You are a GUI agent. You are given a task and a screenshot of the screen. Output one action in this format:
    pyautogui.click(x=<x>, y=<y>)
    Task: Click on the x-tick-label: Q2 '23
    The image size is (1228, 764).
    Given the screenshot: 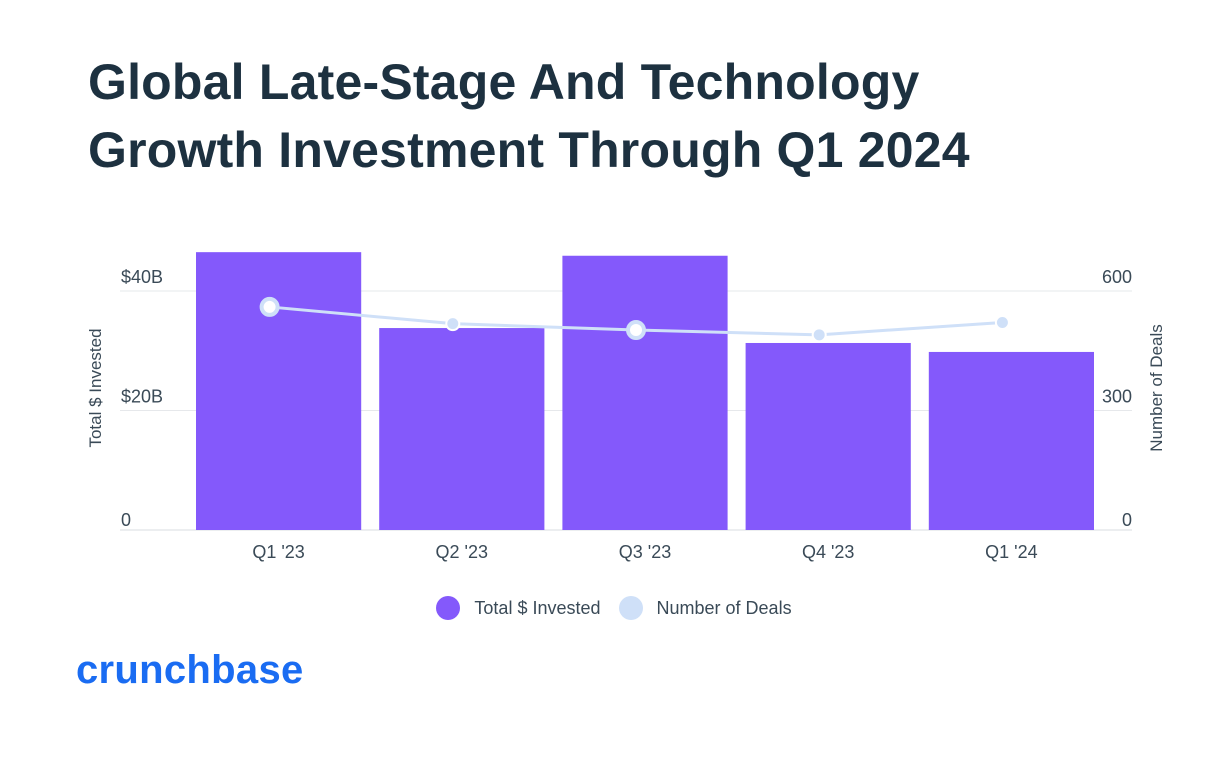 What is the action you would take?
    pyautogui.click(x=462, y=552)
    